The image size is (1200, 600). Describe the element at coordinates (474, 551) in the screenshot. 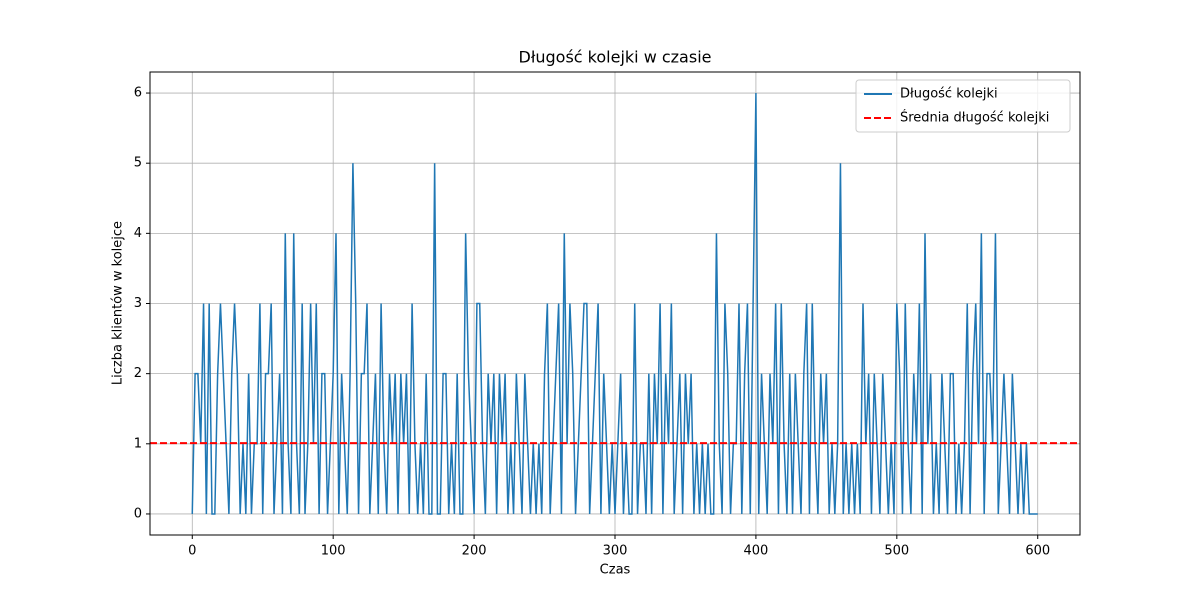

I see `x-tick-label: 200` at that location.